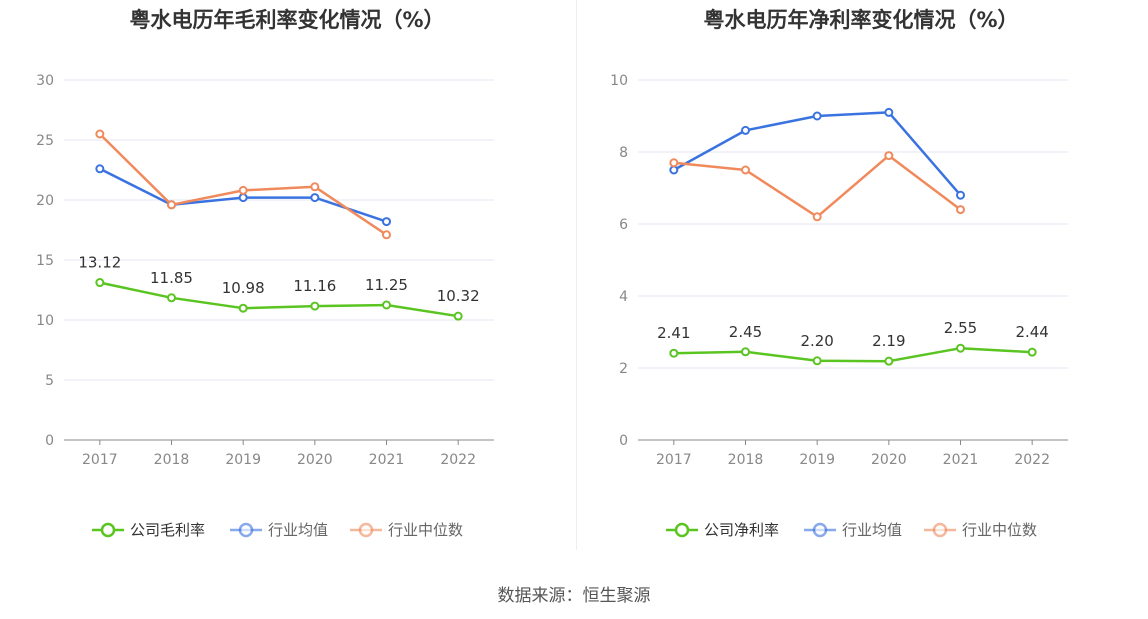  I want to click on gross-margin-chart-title: 粤水电历年毛利率变化情况（%）, so click(287, 20).